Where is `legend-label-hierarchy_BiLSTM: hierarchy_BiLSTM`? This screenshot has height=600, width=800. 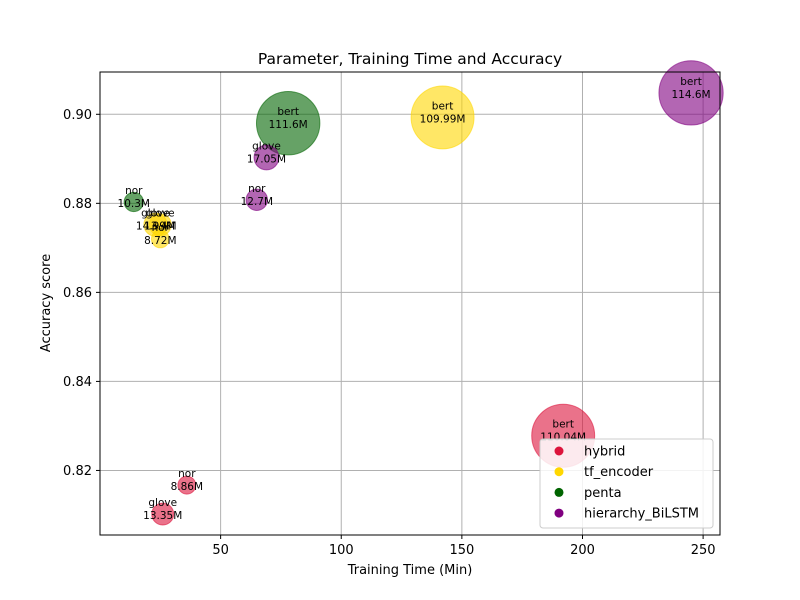
legend-label-hierarchy_BiLSTM: hierarchy_BiLSTM is located at coordinates (641, 514).